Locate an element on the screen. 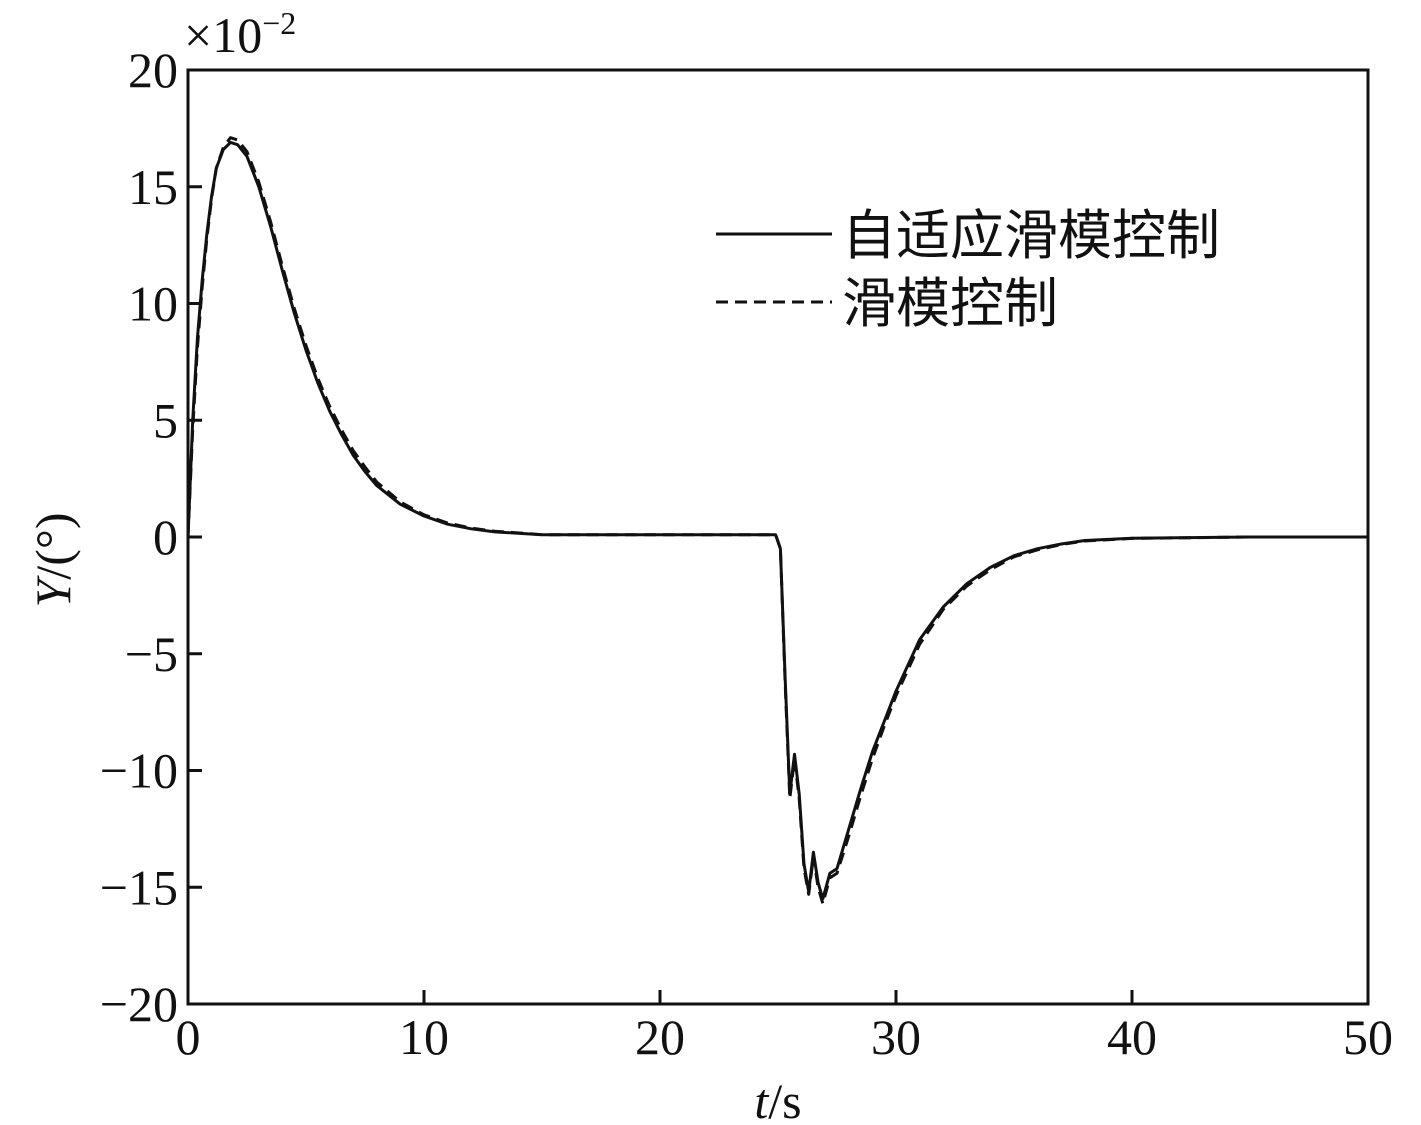 This screenshot has height=1125, width=1421. y-tick-label: −15 is located at coordinates (139, 887).